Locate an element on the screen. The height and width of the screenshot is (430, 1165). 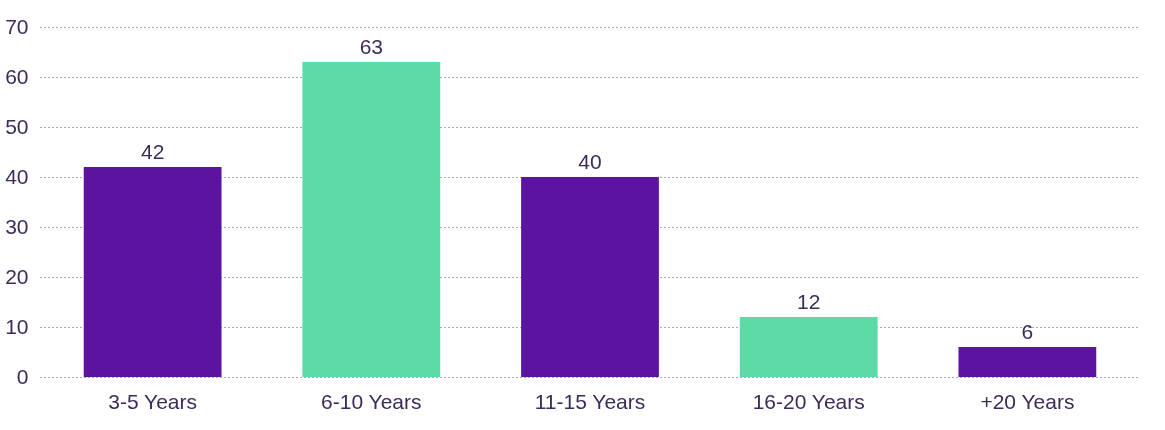
y-tick-label: 20 is located at coordinates (17, 276).